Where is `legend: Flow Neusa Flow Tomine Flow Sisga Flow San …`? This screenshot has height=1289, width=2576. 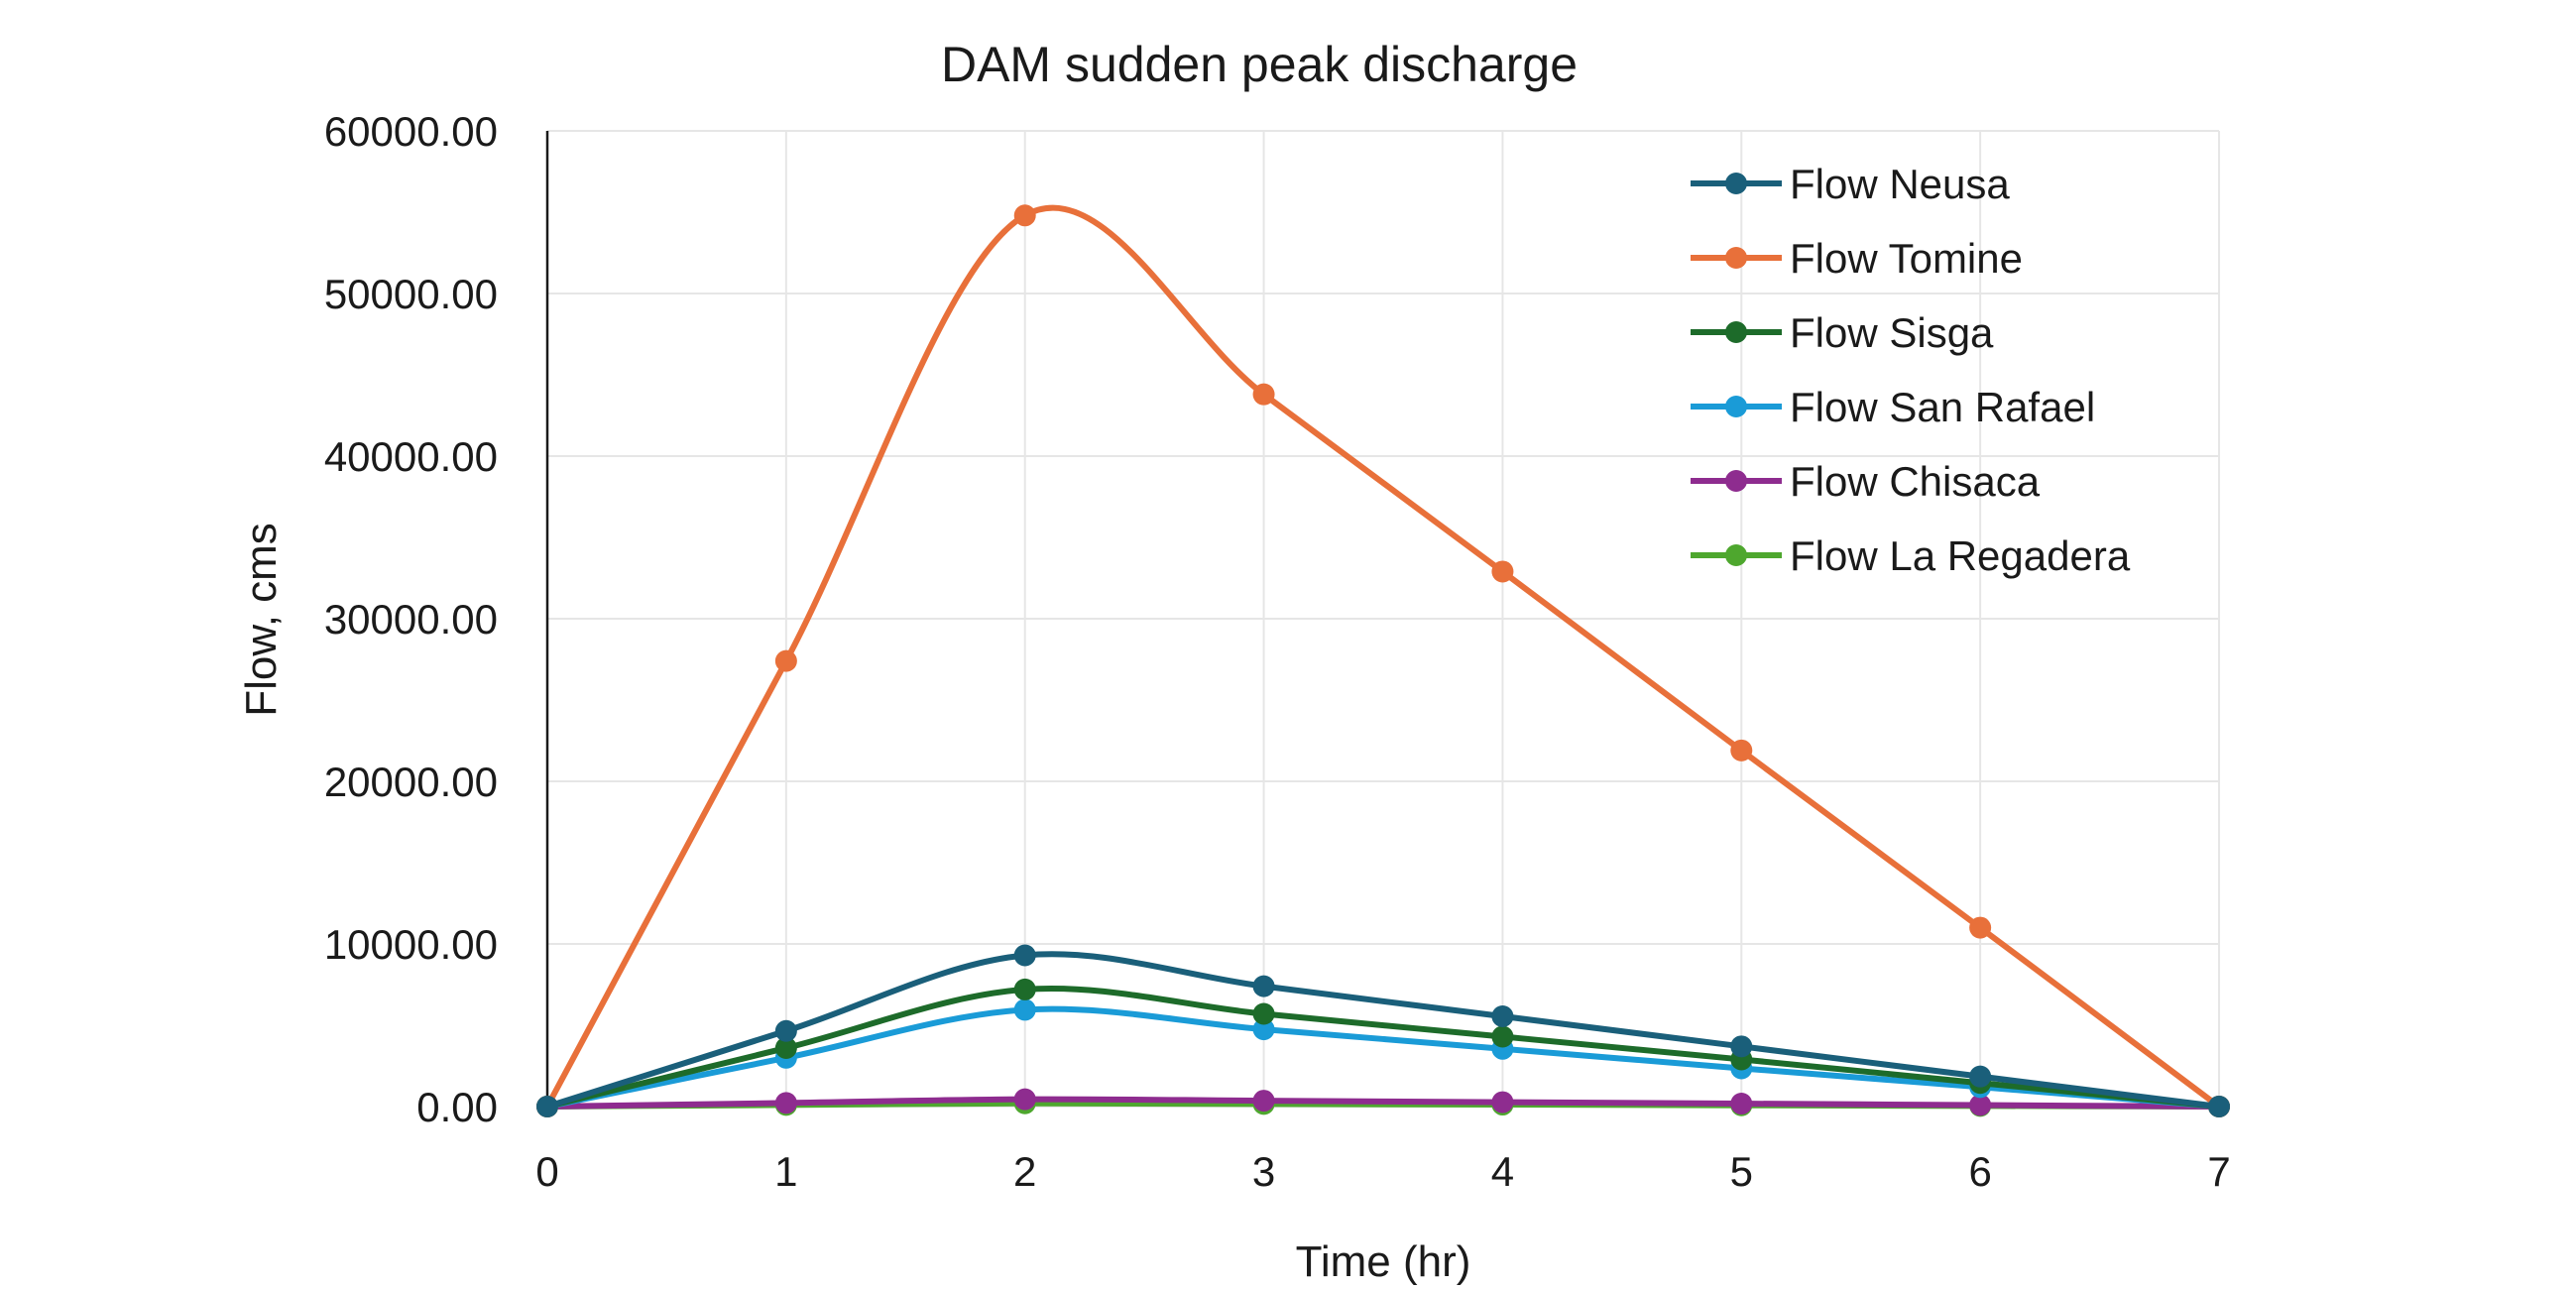 legend: Flow Neusa Flow Tomine Flow Sisga Flow San … is located at coordinates (1911, 370).